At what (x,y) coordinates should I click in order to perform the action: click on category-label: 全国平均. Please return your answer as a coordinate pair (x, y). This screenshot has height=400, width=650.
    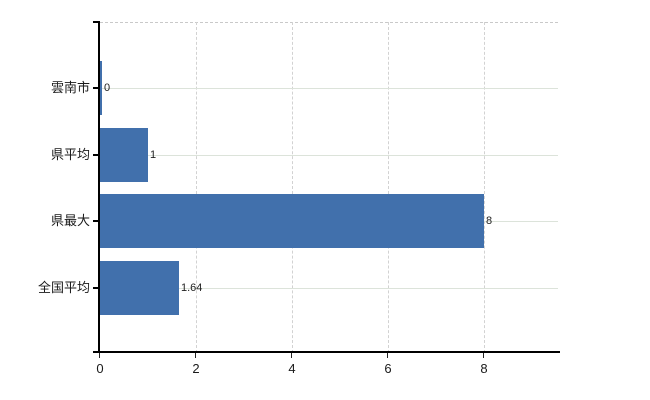
    Looking at the image, I should click on (63, 287).